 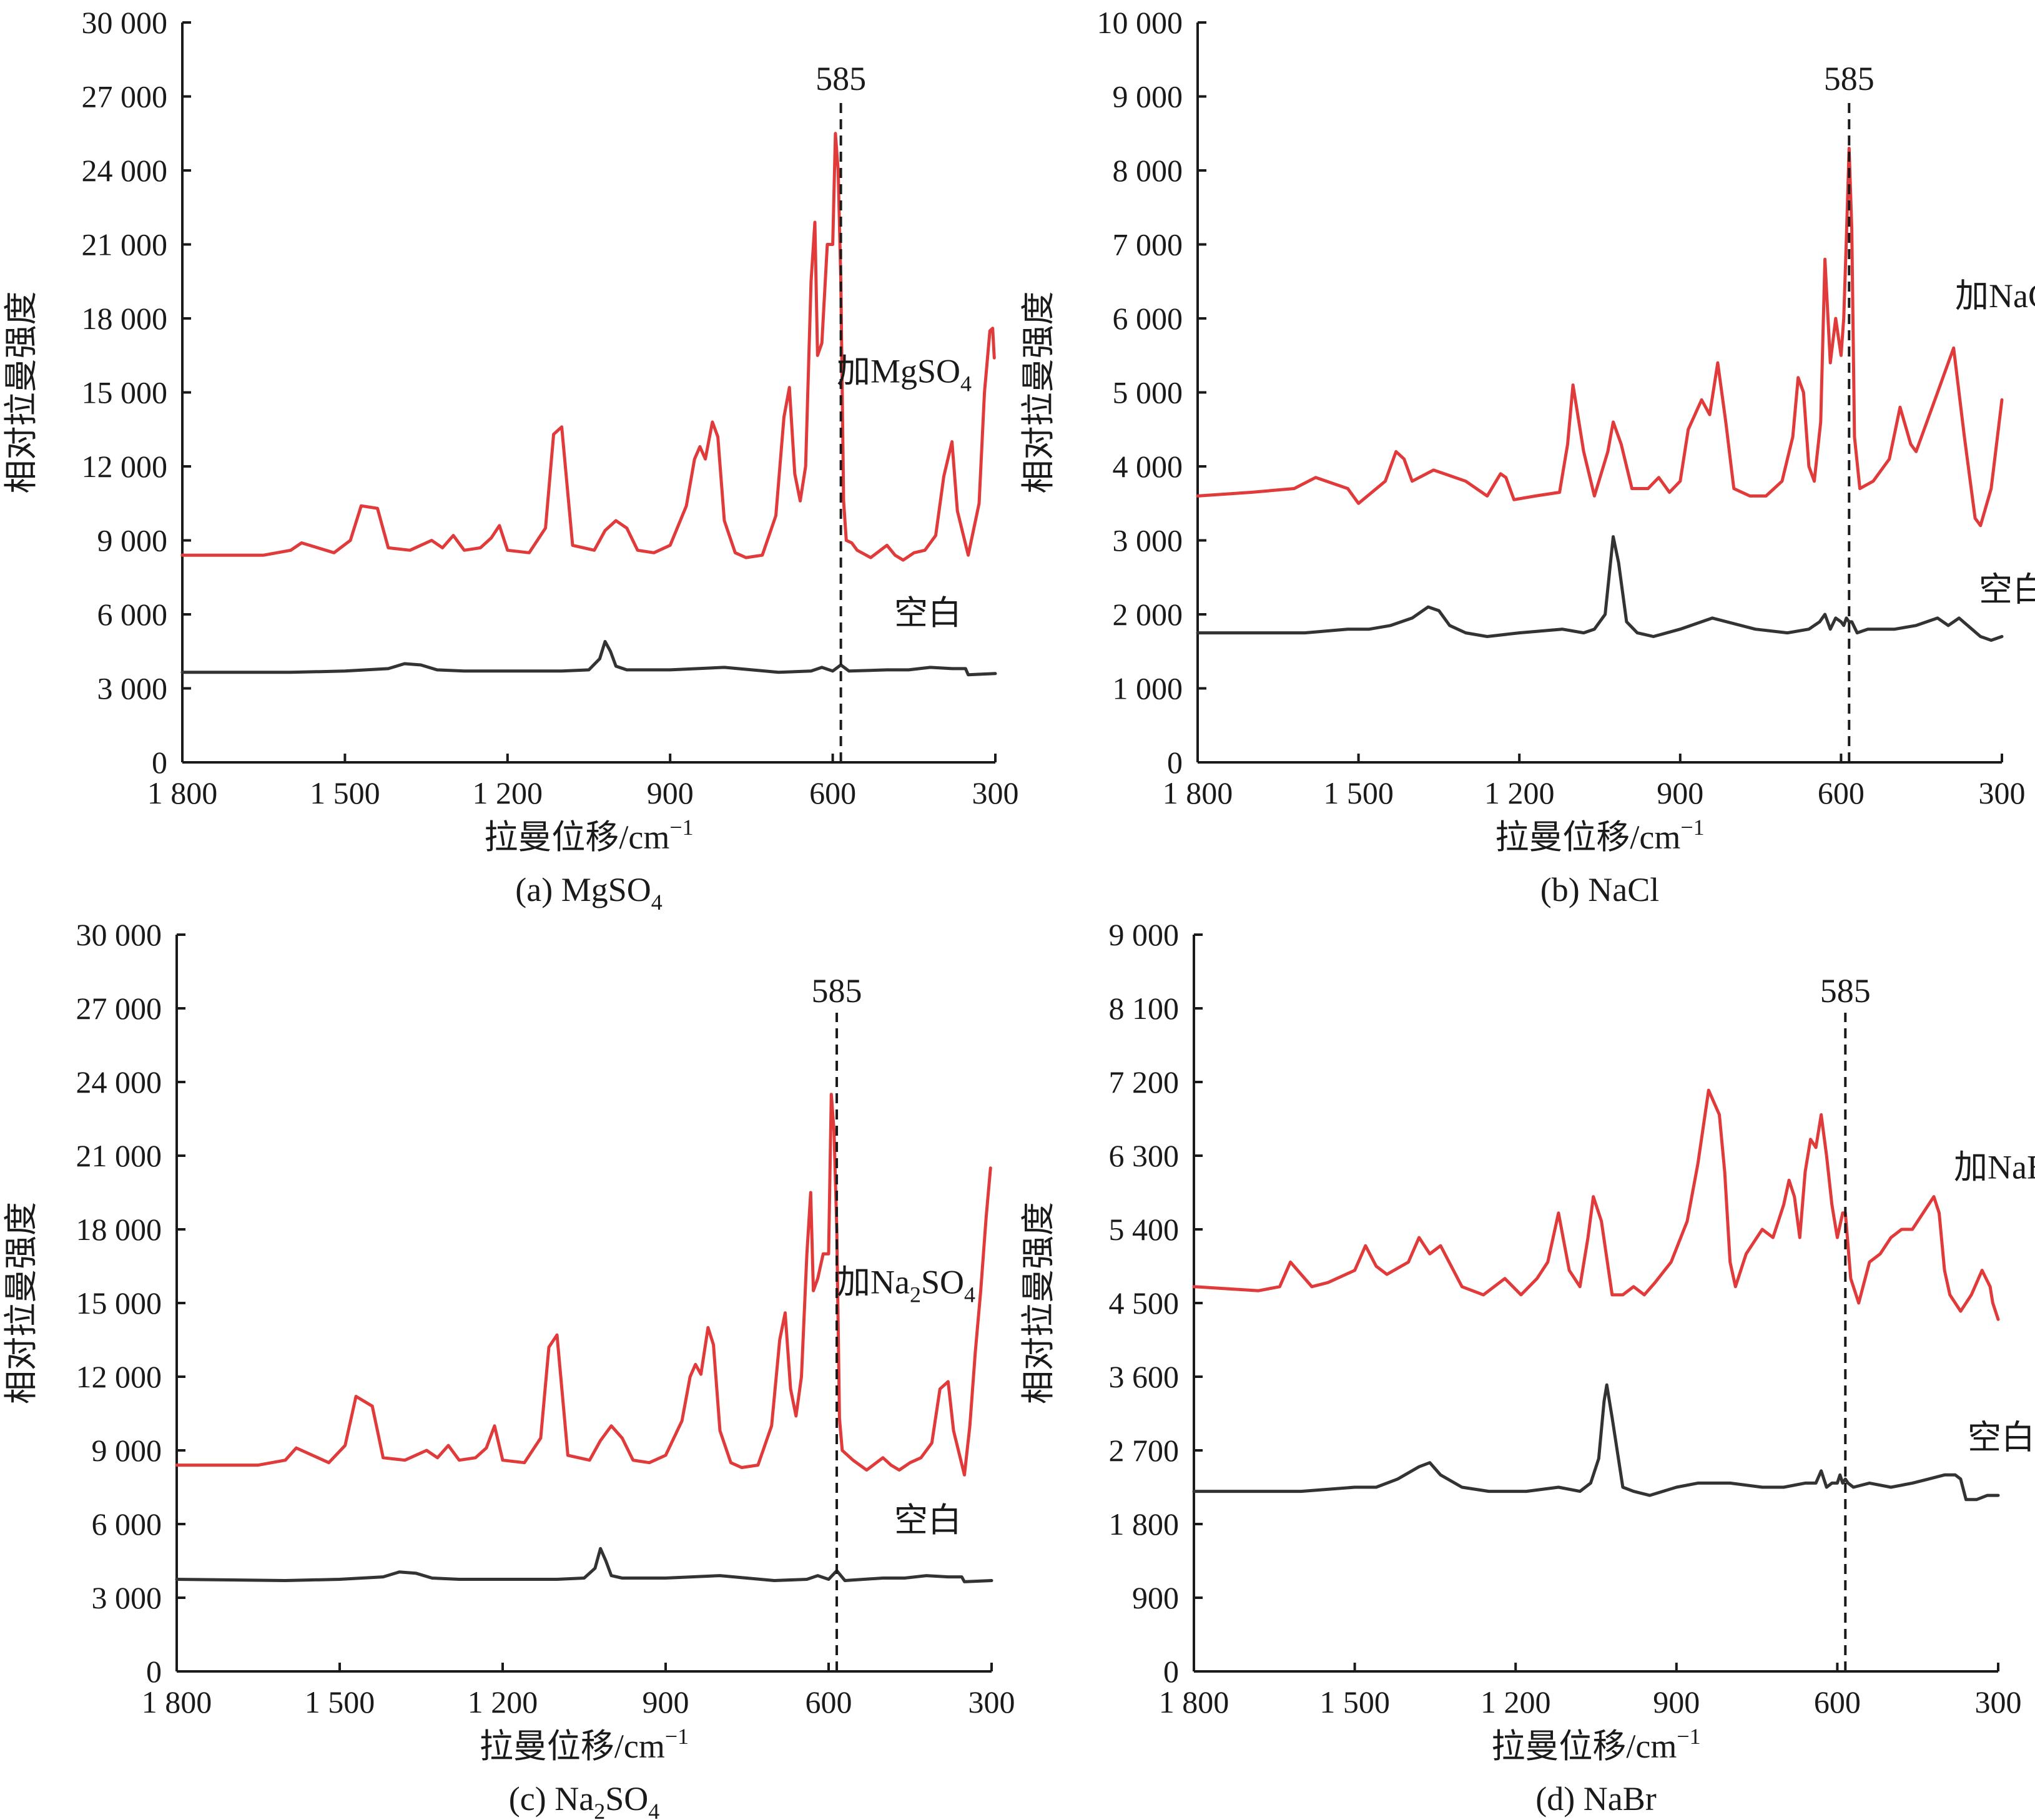 What do you see at coordinates (1155, 1598) in the screenshot?
I see `y-tick-label: 900` at bounding box center [1155, 1598].